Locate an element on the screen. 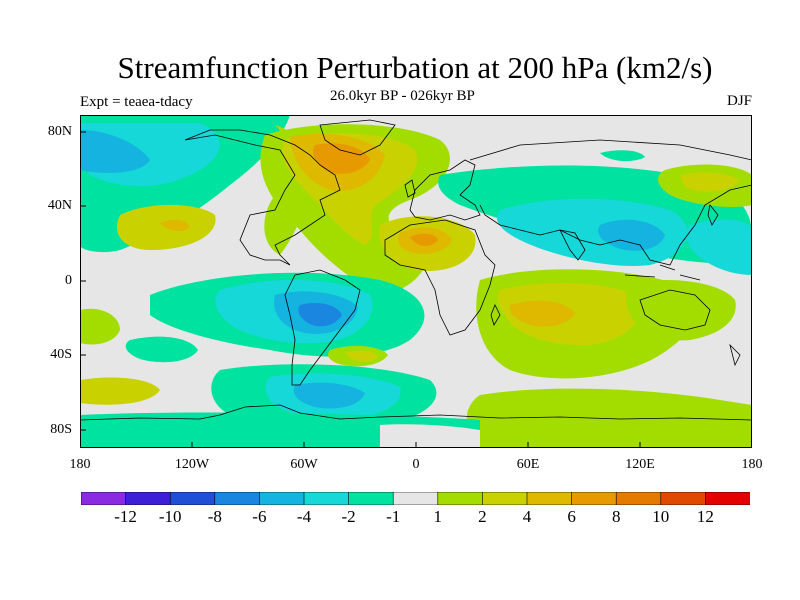  contour-green-small is located at coordinates (622, 156).